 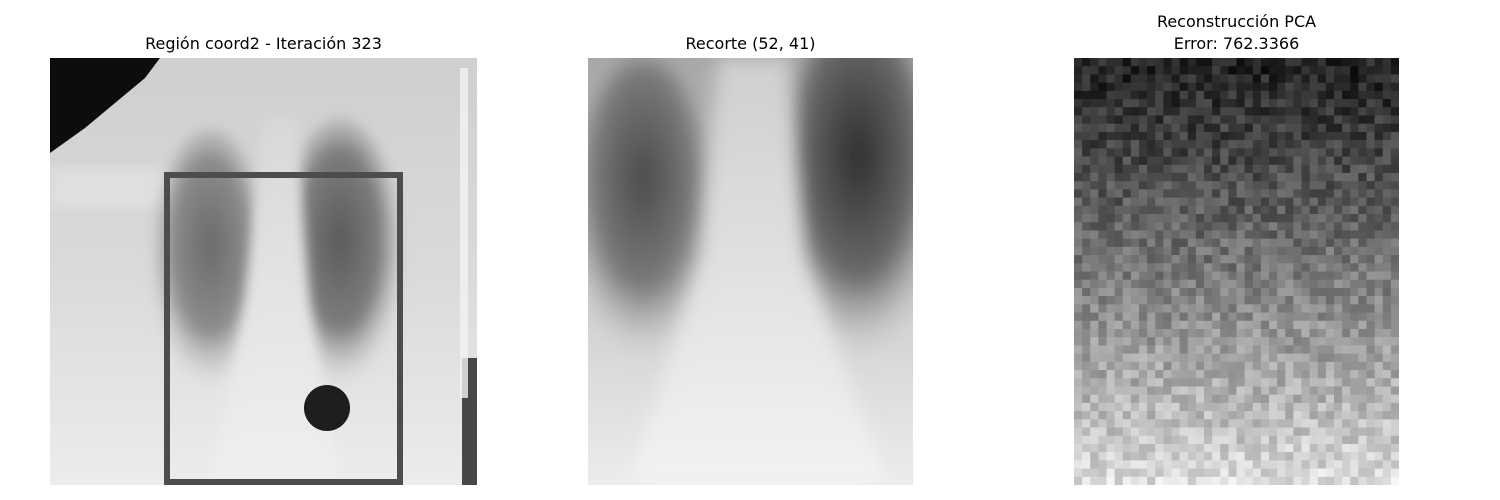 What do you see at coordinates (1236, 43) in the screenshot?
I see `panel-pca-title-line2: Error: 762.3366` at bounding box center [1236, 43].